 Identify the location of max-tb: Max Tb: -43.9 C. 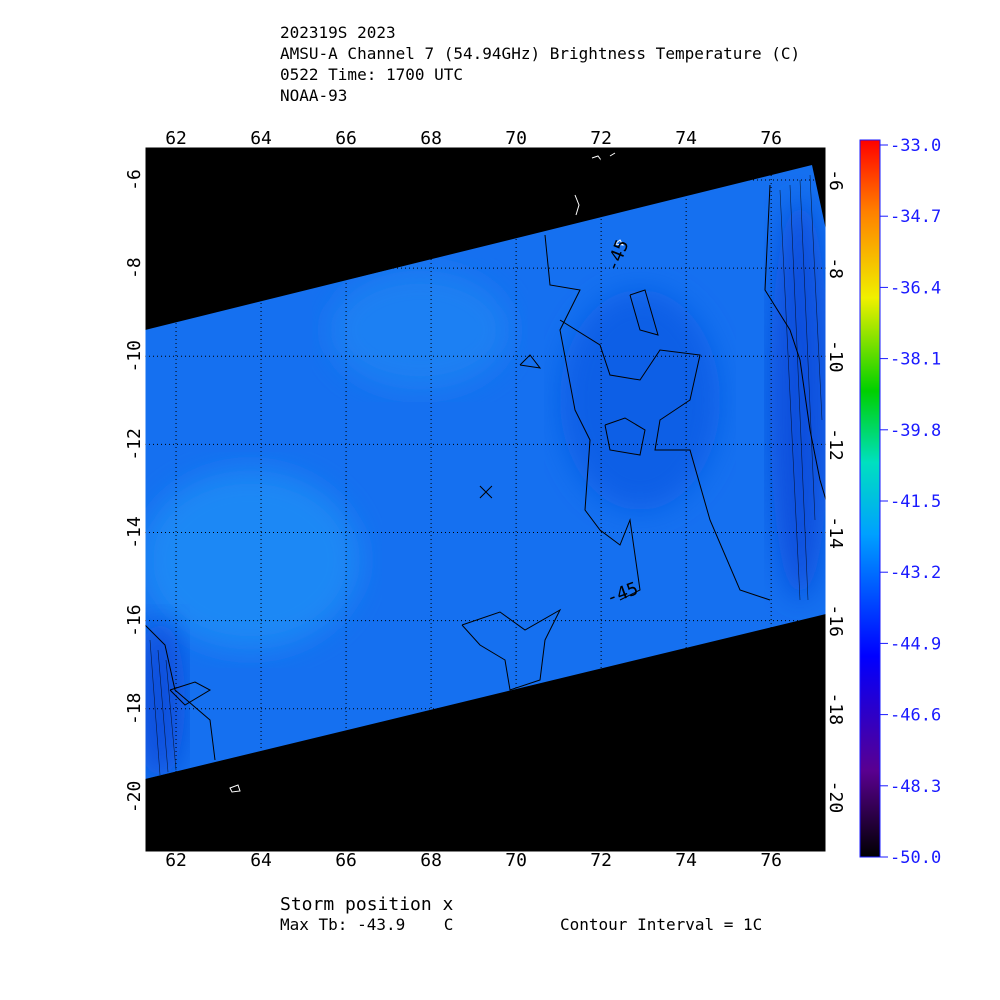
(366, 924).